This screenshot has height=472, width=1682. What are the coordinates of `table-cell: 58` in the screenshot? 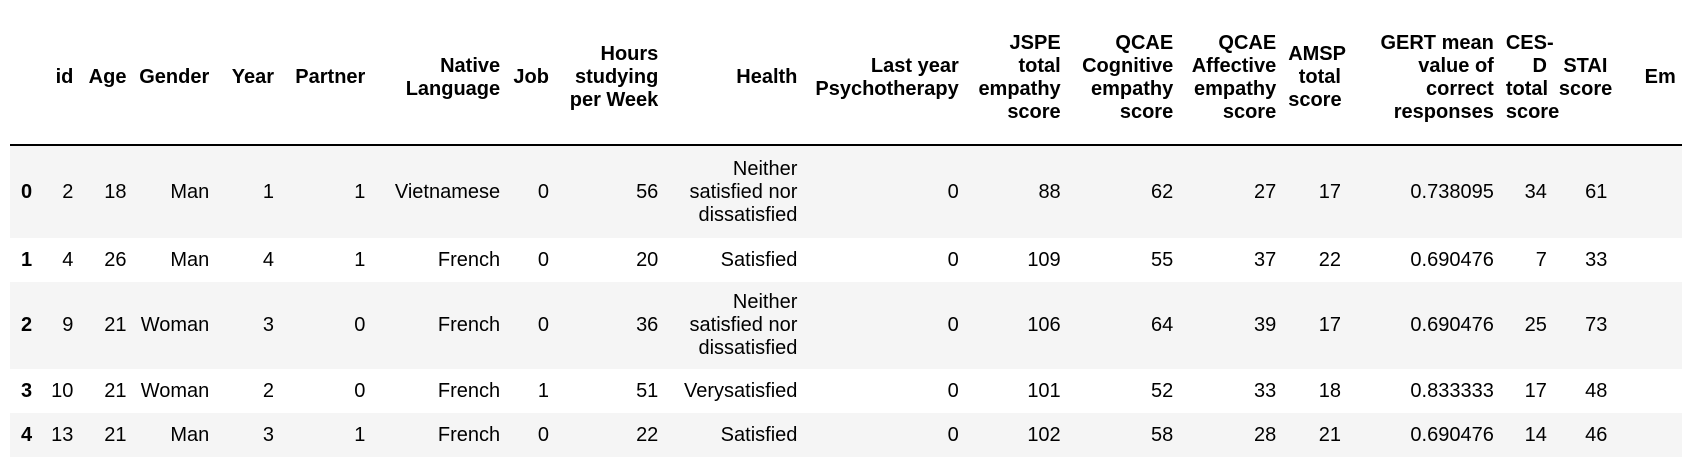 It's located at (1162, 434).